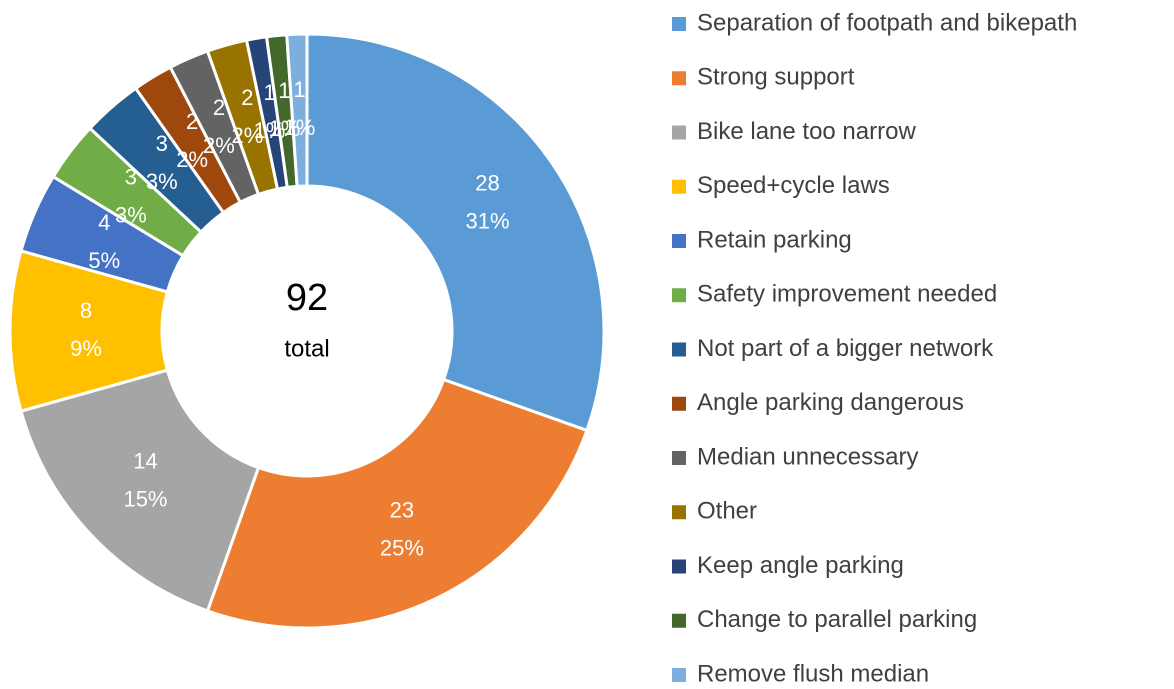 The height and width of the screenshot is (689, 1174). Describe the element at coordinates (307, 298) in the screenshot. I see `total-value: 92` at that location.